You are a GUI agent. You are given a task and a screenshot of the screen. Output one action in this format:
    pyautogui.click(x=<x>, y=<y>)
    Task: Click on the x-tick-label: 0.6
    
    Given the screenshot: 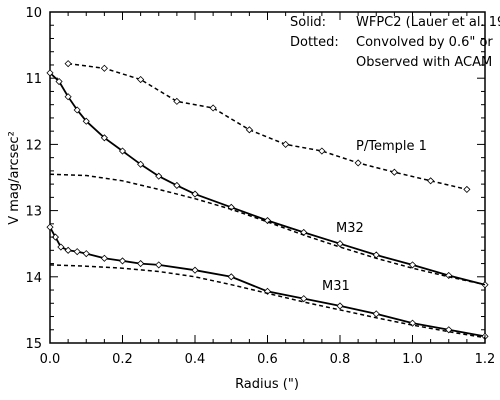 What is the action you would take?
    pyautogui.click(x=267, y=359)
    